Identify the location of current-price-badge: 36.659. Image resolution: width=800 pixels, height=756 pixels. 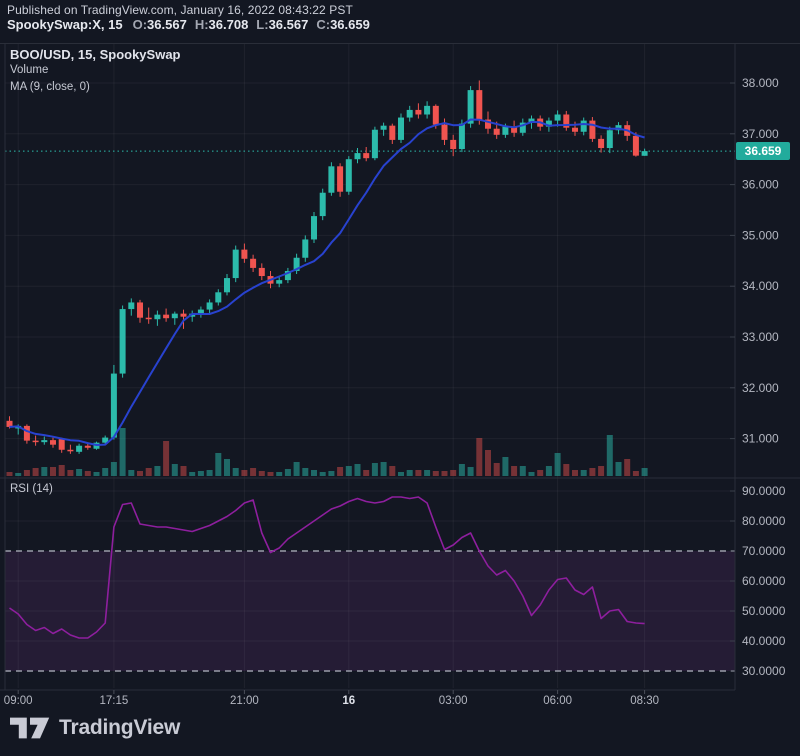
(763, 151).